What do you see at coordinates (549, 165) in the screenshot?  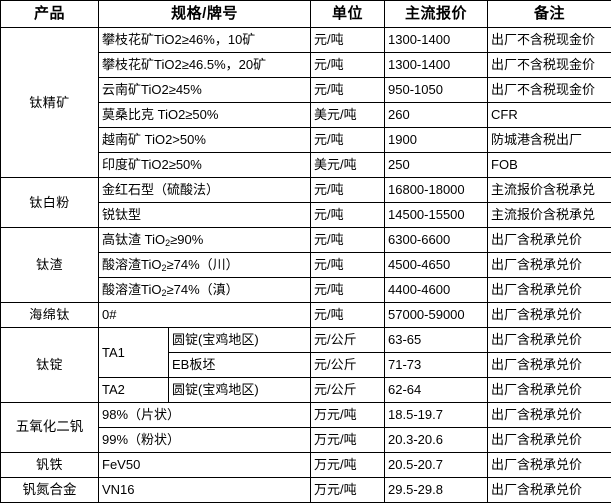 I see `note-cell: FOB` at bounding box center [549, 165].